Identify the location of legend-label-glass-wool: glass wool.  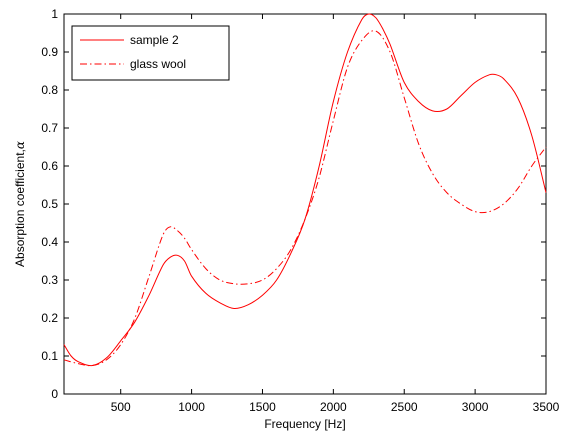
(158, 64).